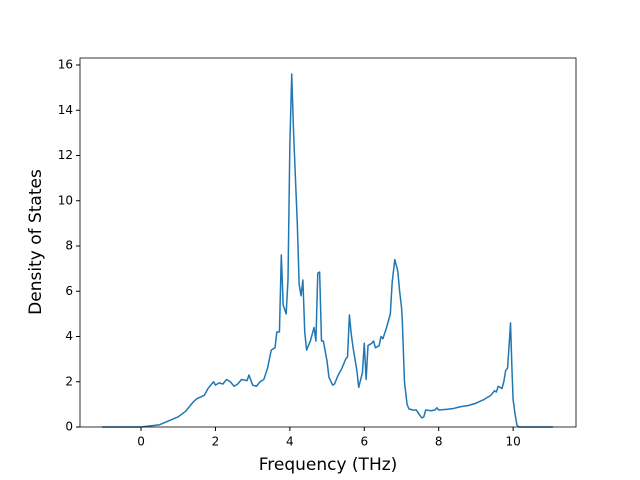  What do you see at coordinates (141, 442) in the screenshot?
I see `x-tick-label: 0` at bounding box center [141, 442].